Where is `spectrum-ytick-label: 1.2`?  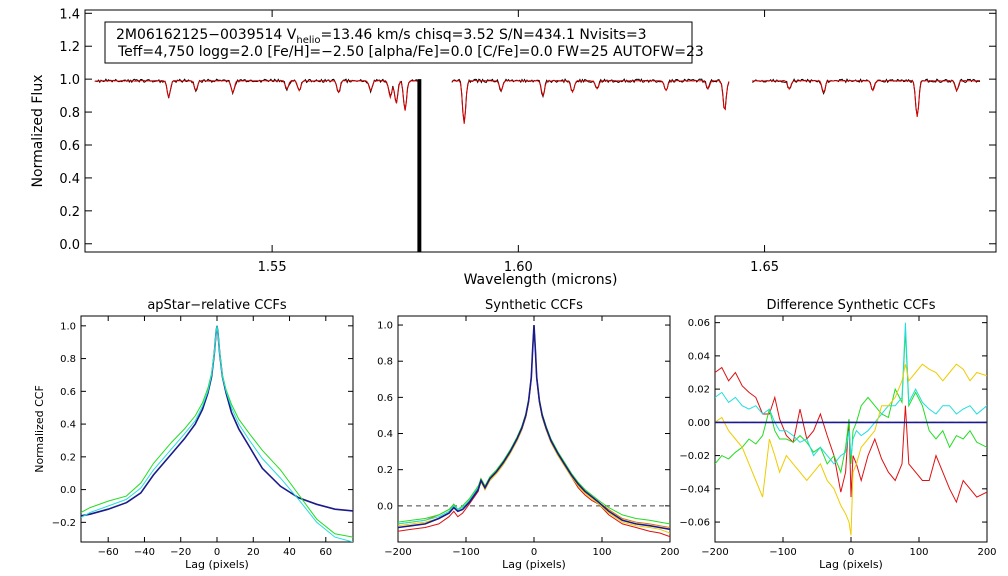 spectrum-ytick-label: 1.2 is located at coordinates (69, 47).